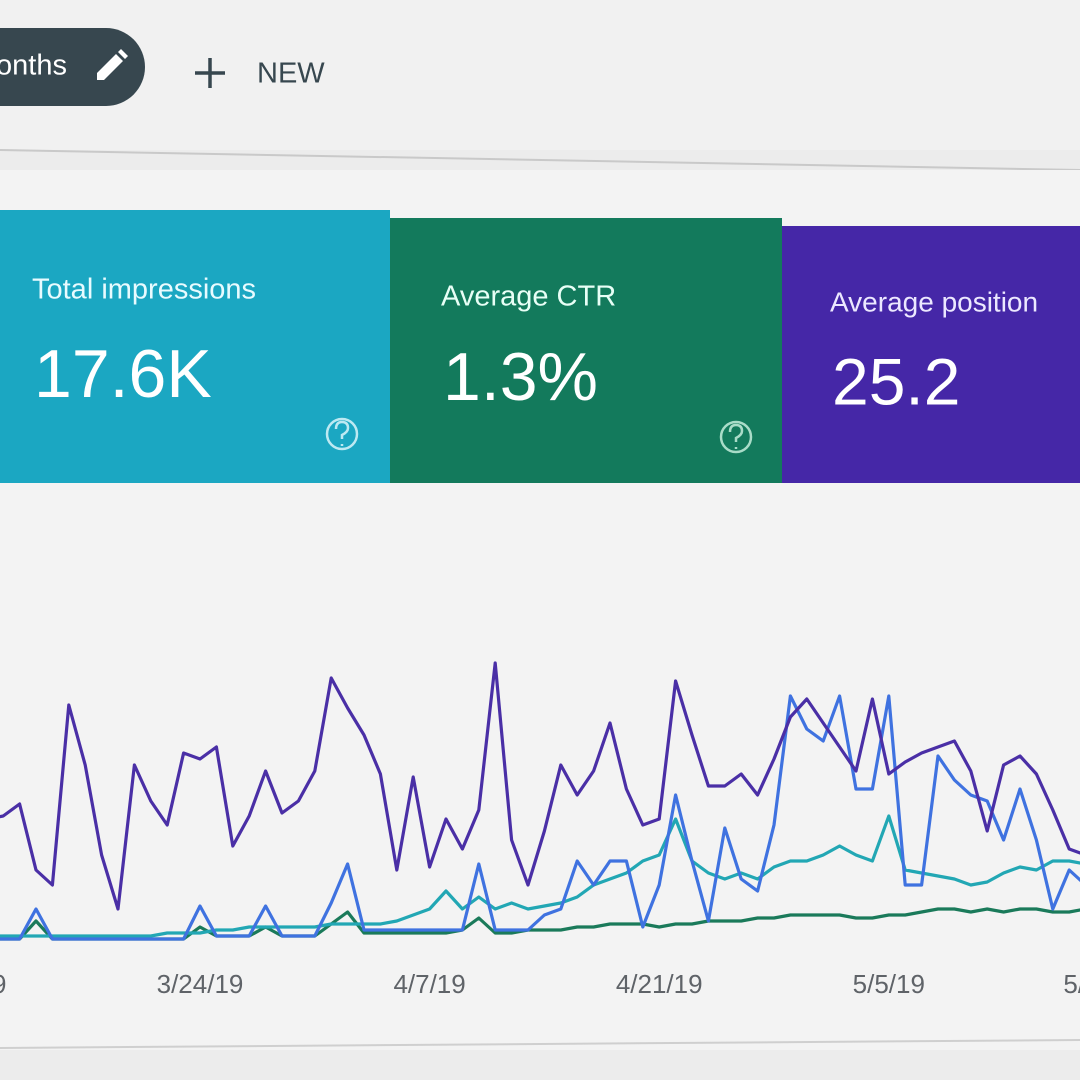 This screenshot has height=1080, width=1080. What do you see at coordinates (520, 377) in the screenshot?
I see `metric-value: 1.3%` at bounding box center [520, 377].